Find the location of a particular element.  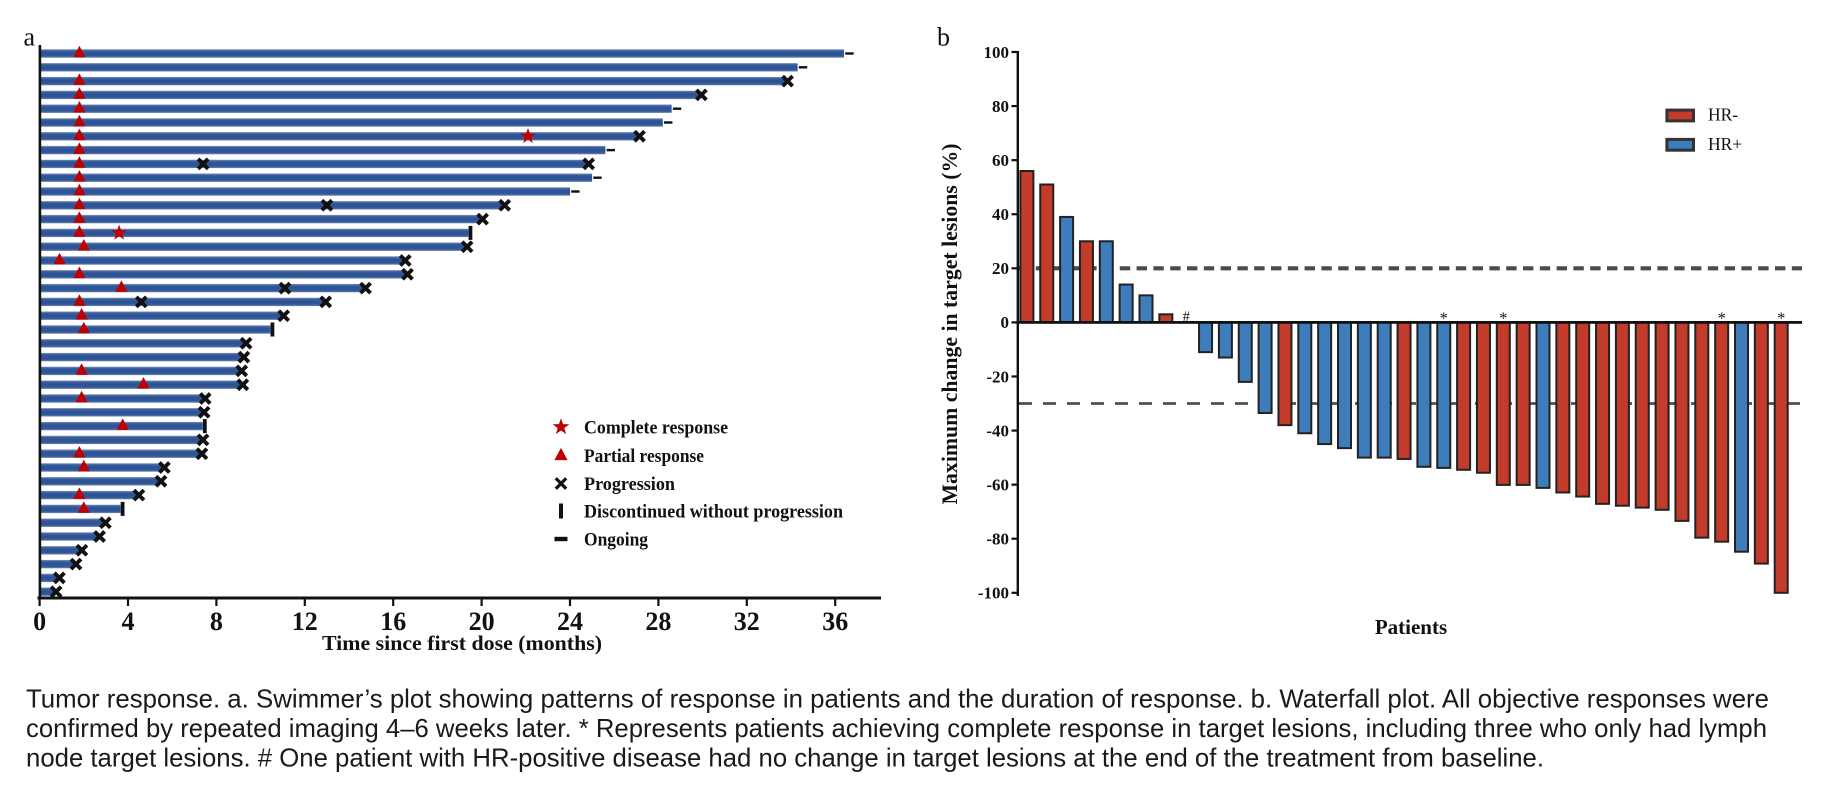

svg-text: HR+ is located at coordinates (1725, 144).